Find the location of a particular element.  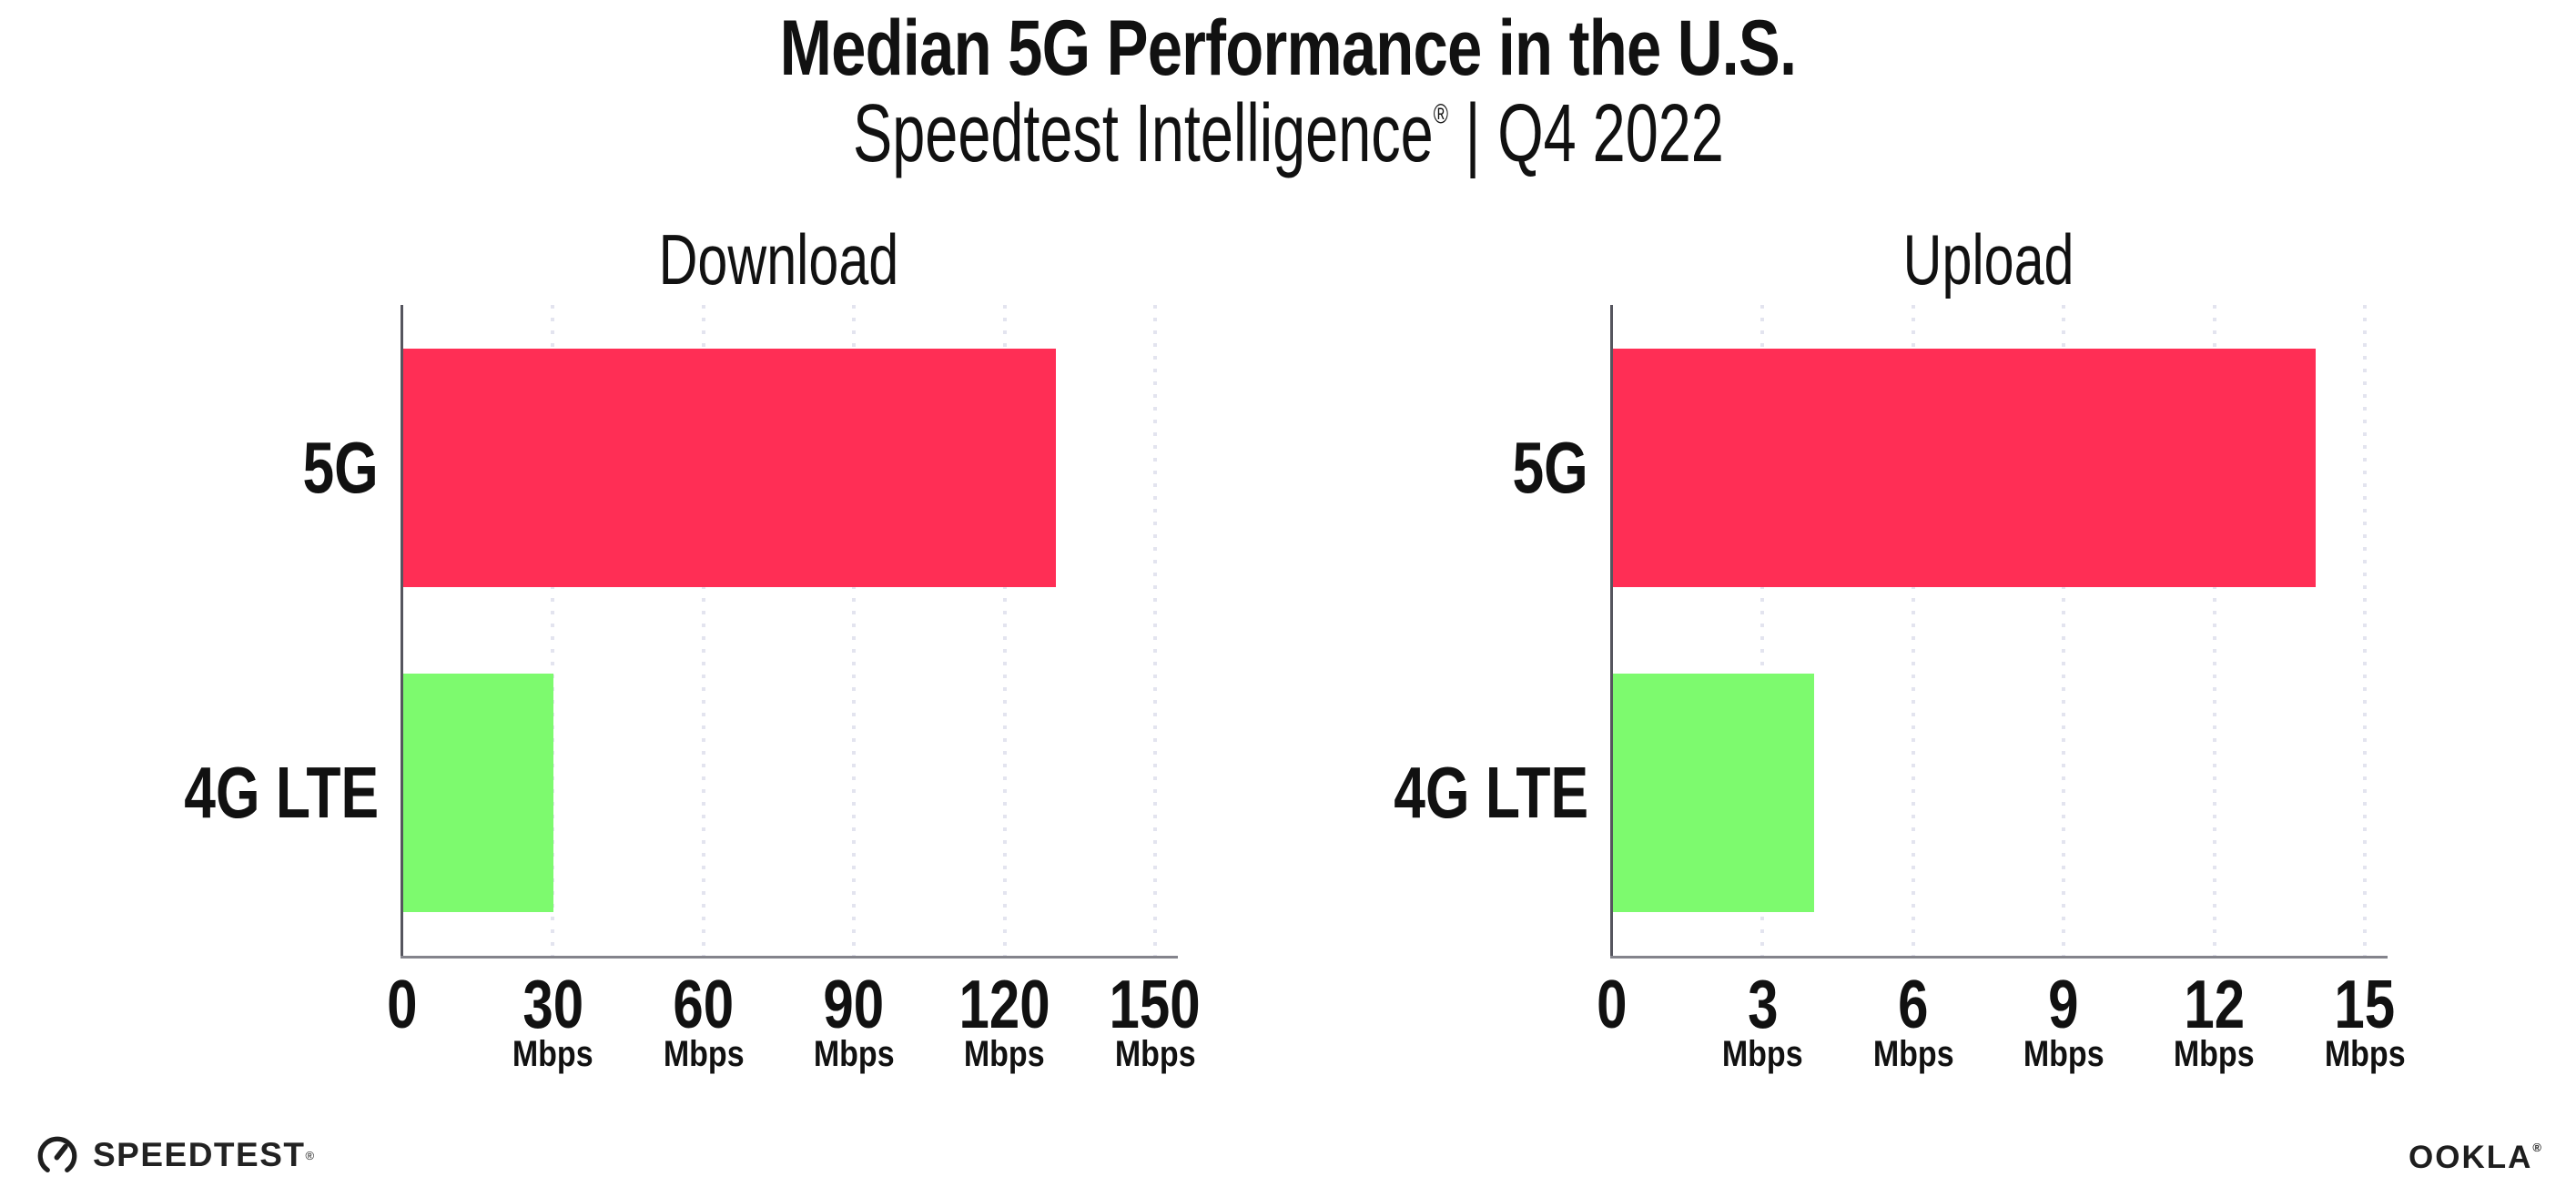

x-tick-unit-30-text: Mbps is located at coordinates (552, 1054).